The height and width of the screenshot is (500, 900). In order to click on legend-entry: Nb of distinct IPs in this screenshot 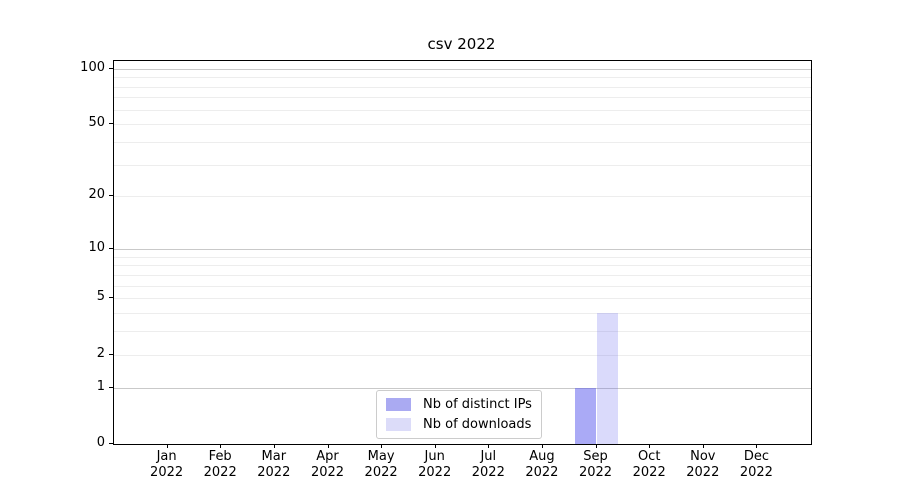, I will do `click(459, 404)`.